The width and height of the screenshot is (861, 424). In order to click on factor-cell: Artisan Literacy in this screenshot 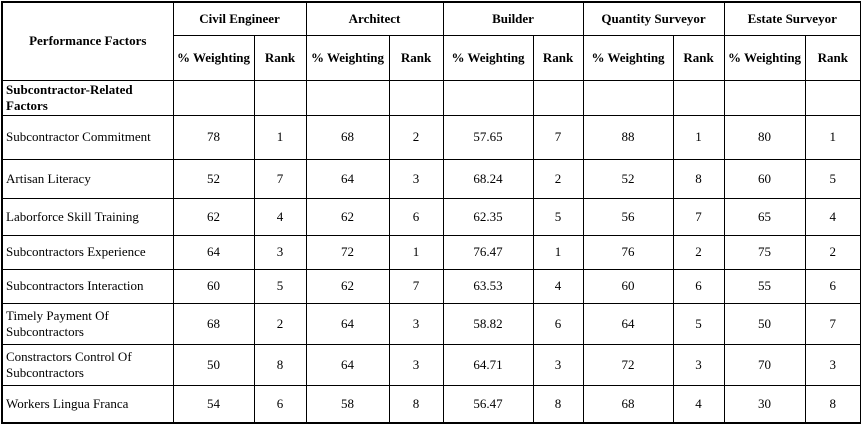, I will do `click(87, 178)`.